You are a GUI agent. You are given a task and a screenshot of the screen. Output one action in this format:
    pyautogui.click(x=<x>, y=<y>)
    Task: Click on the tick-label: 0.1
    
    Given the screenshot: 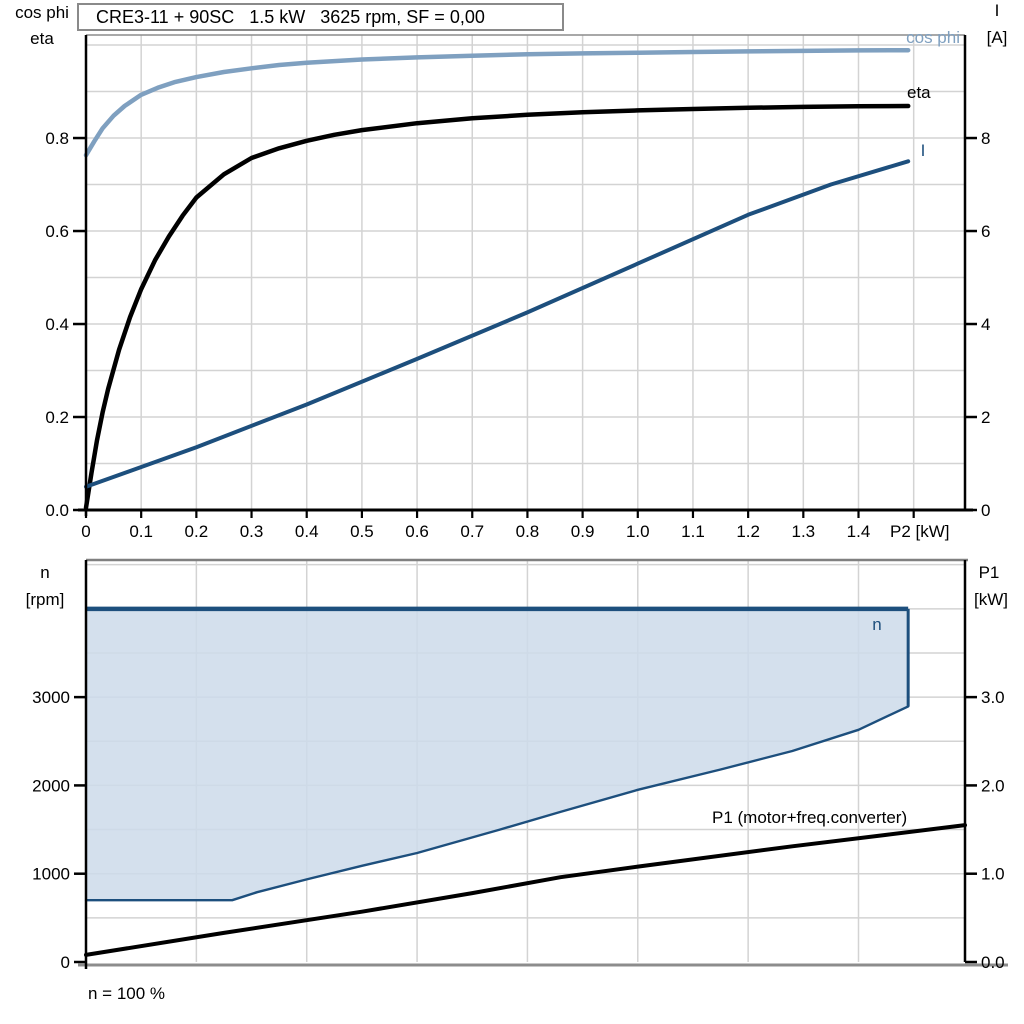 What is the action you would take?
    pyautogui.click(x=141, y=531)
    